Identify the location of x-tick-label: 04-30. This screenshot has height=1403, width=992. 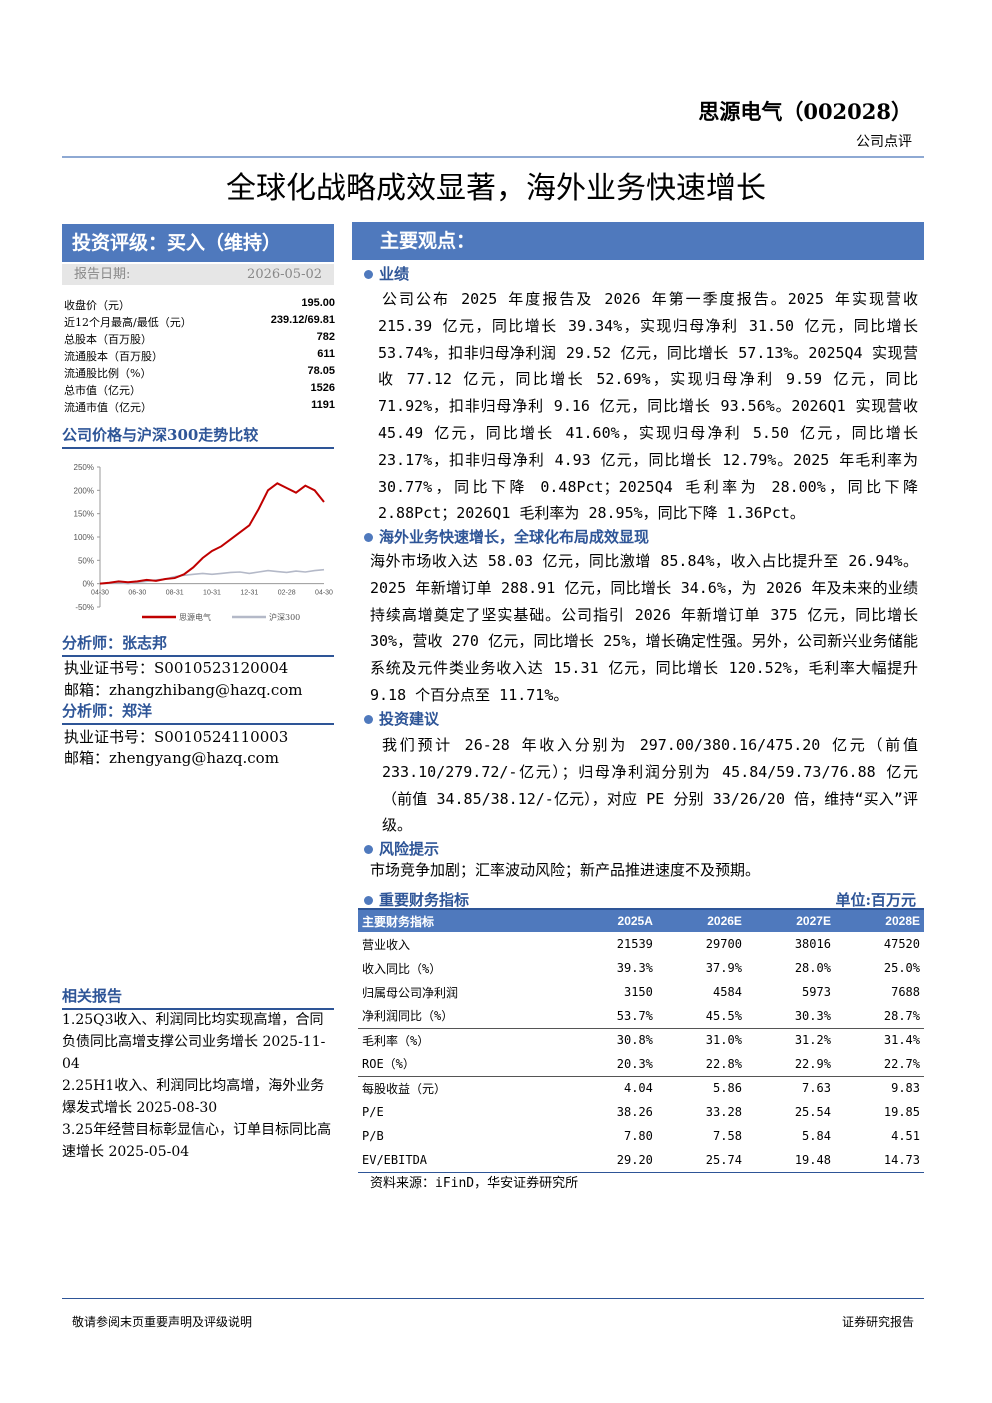
(100, 593).